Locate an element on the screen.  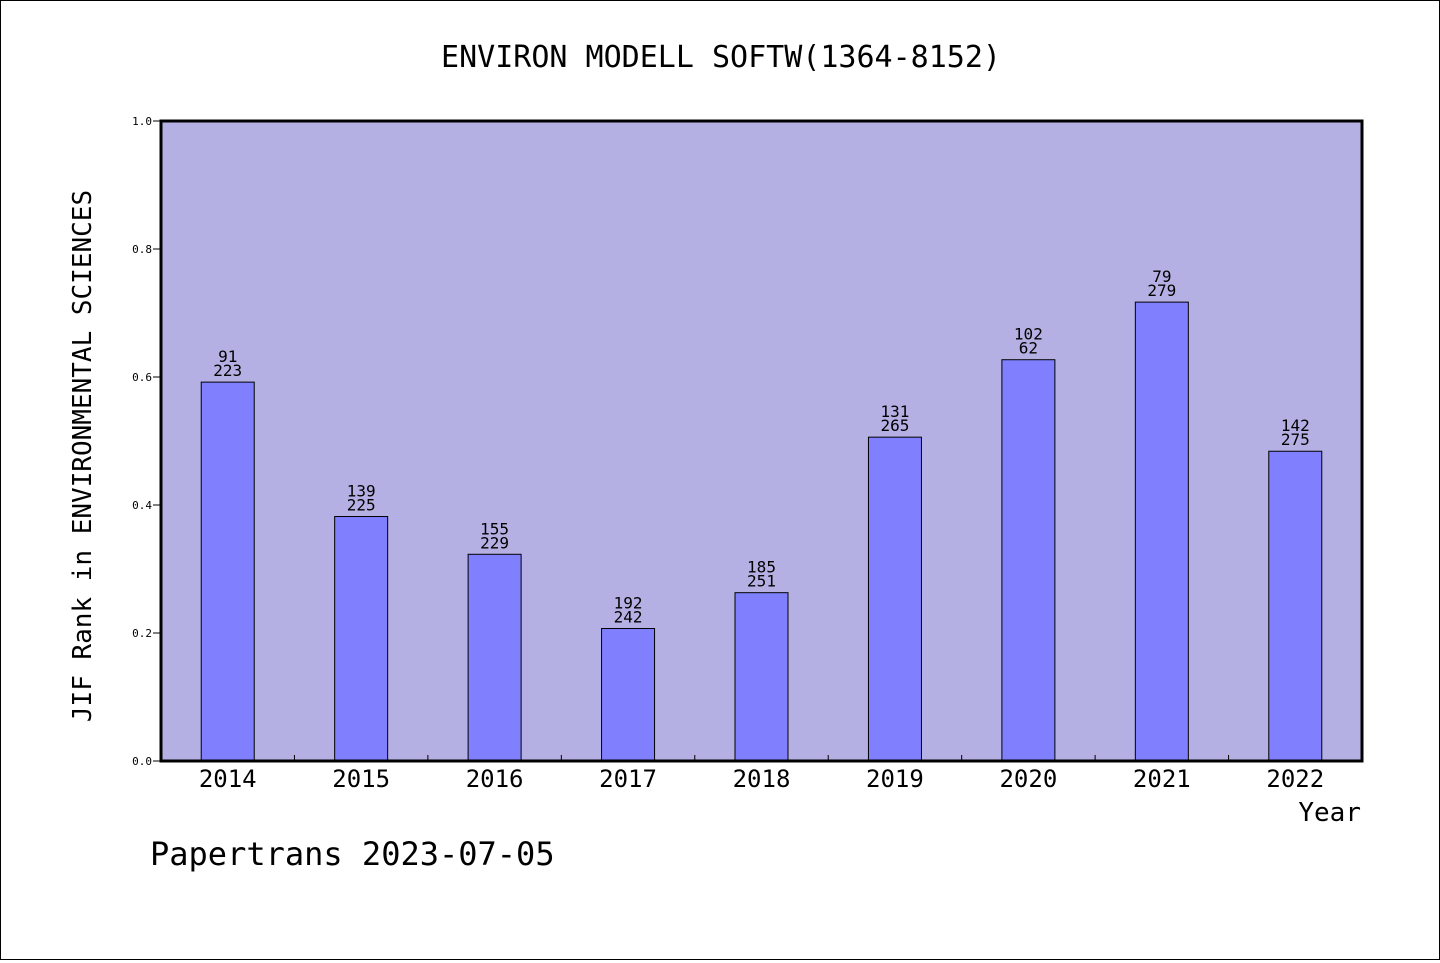
bar-2022 is located at coordinates (1295, 606).